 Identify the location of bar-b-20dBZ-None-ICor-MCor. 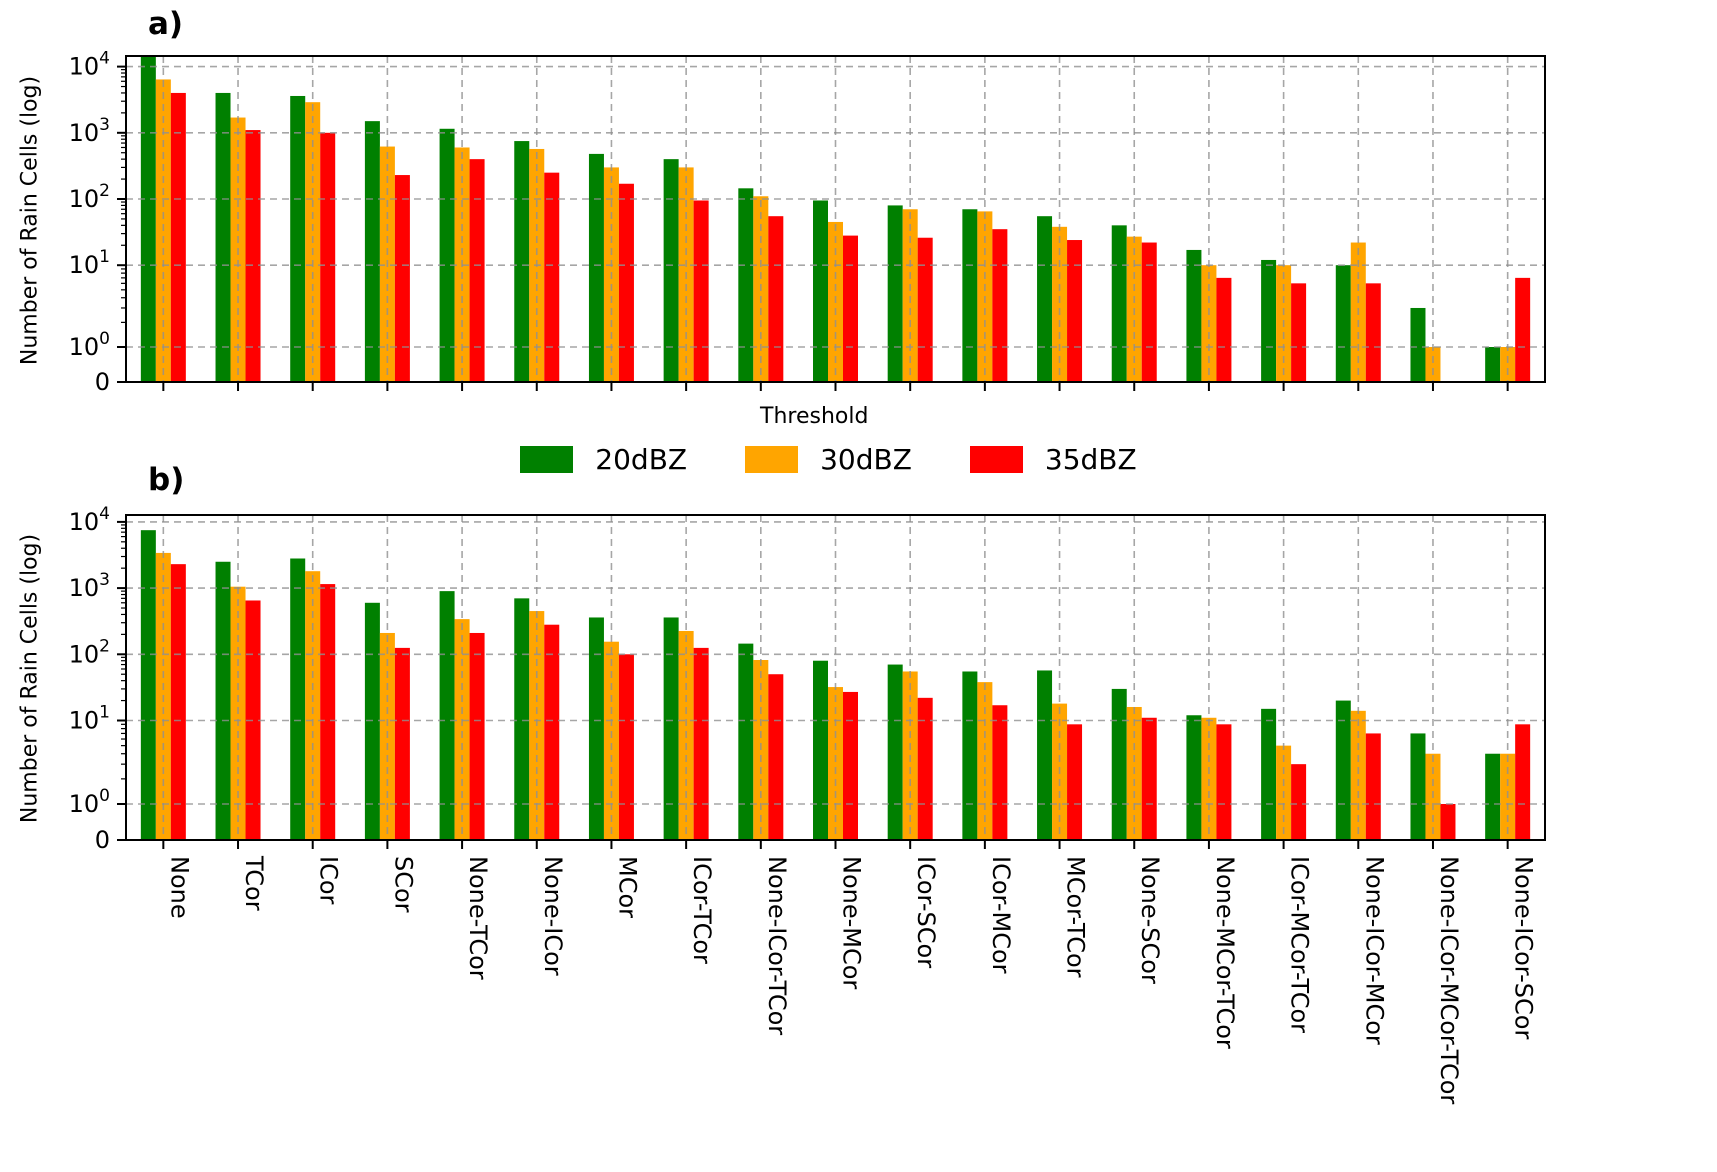
(1343, 770).